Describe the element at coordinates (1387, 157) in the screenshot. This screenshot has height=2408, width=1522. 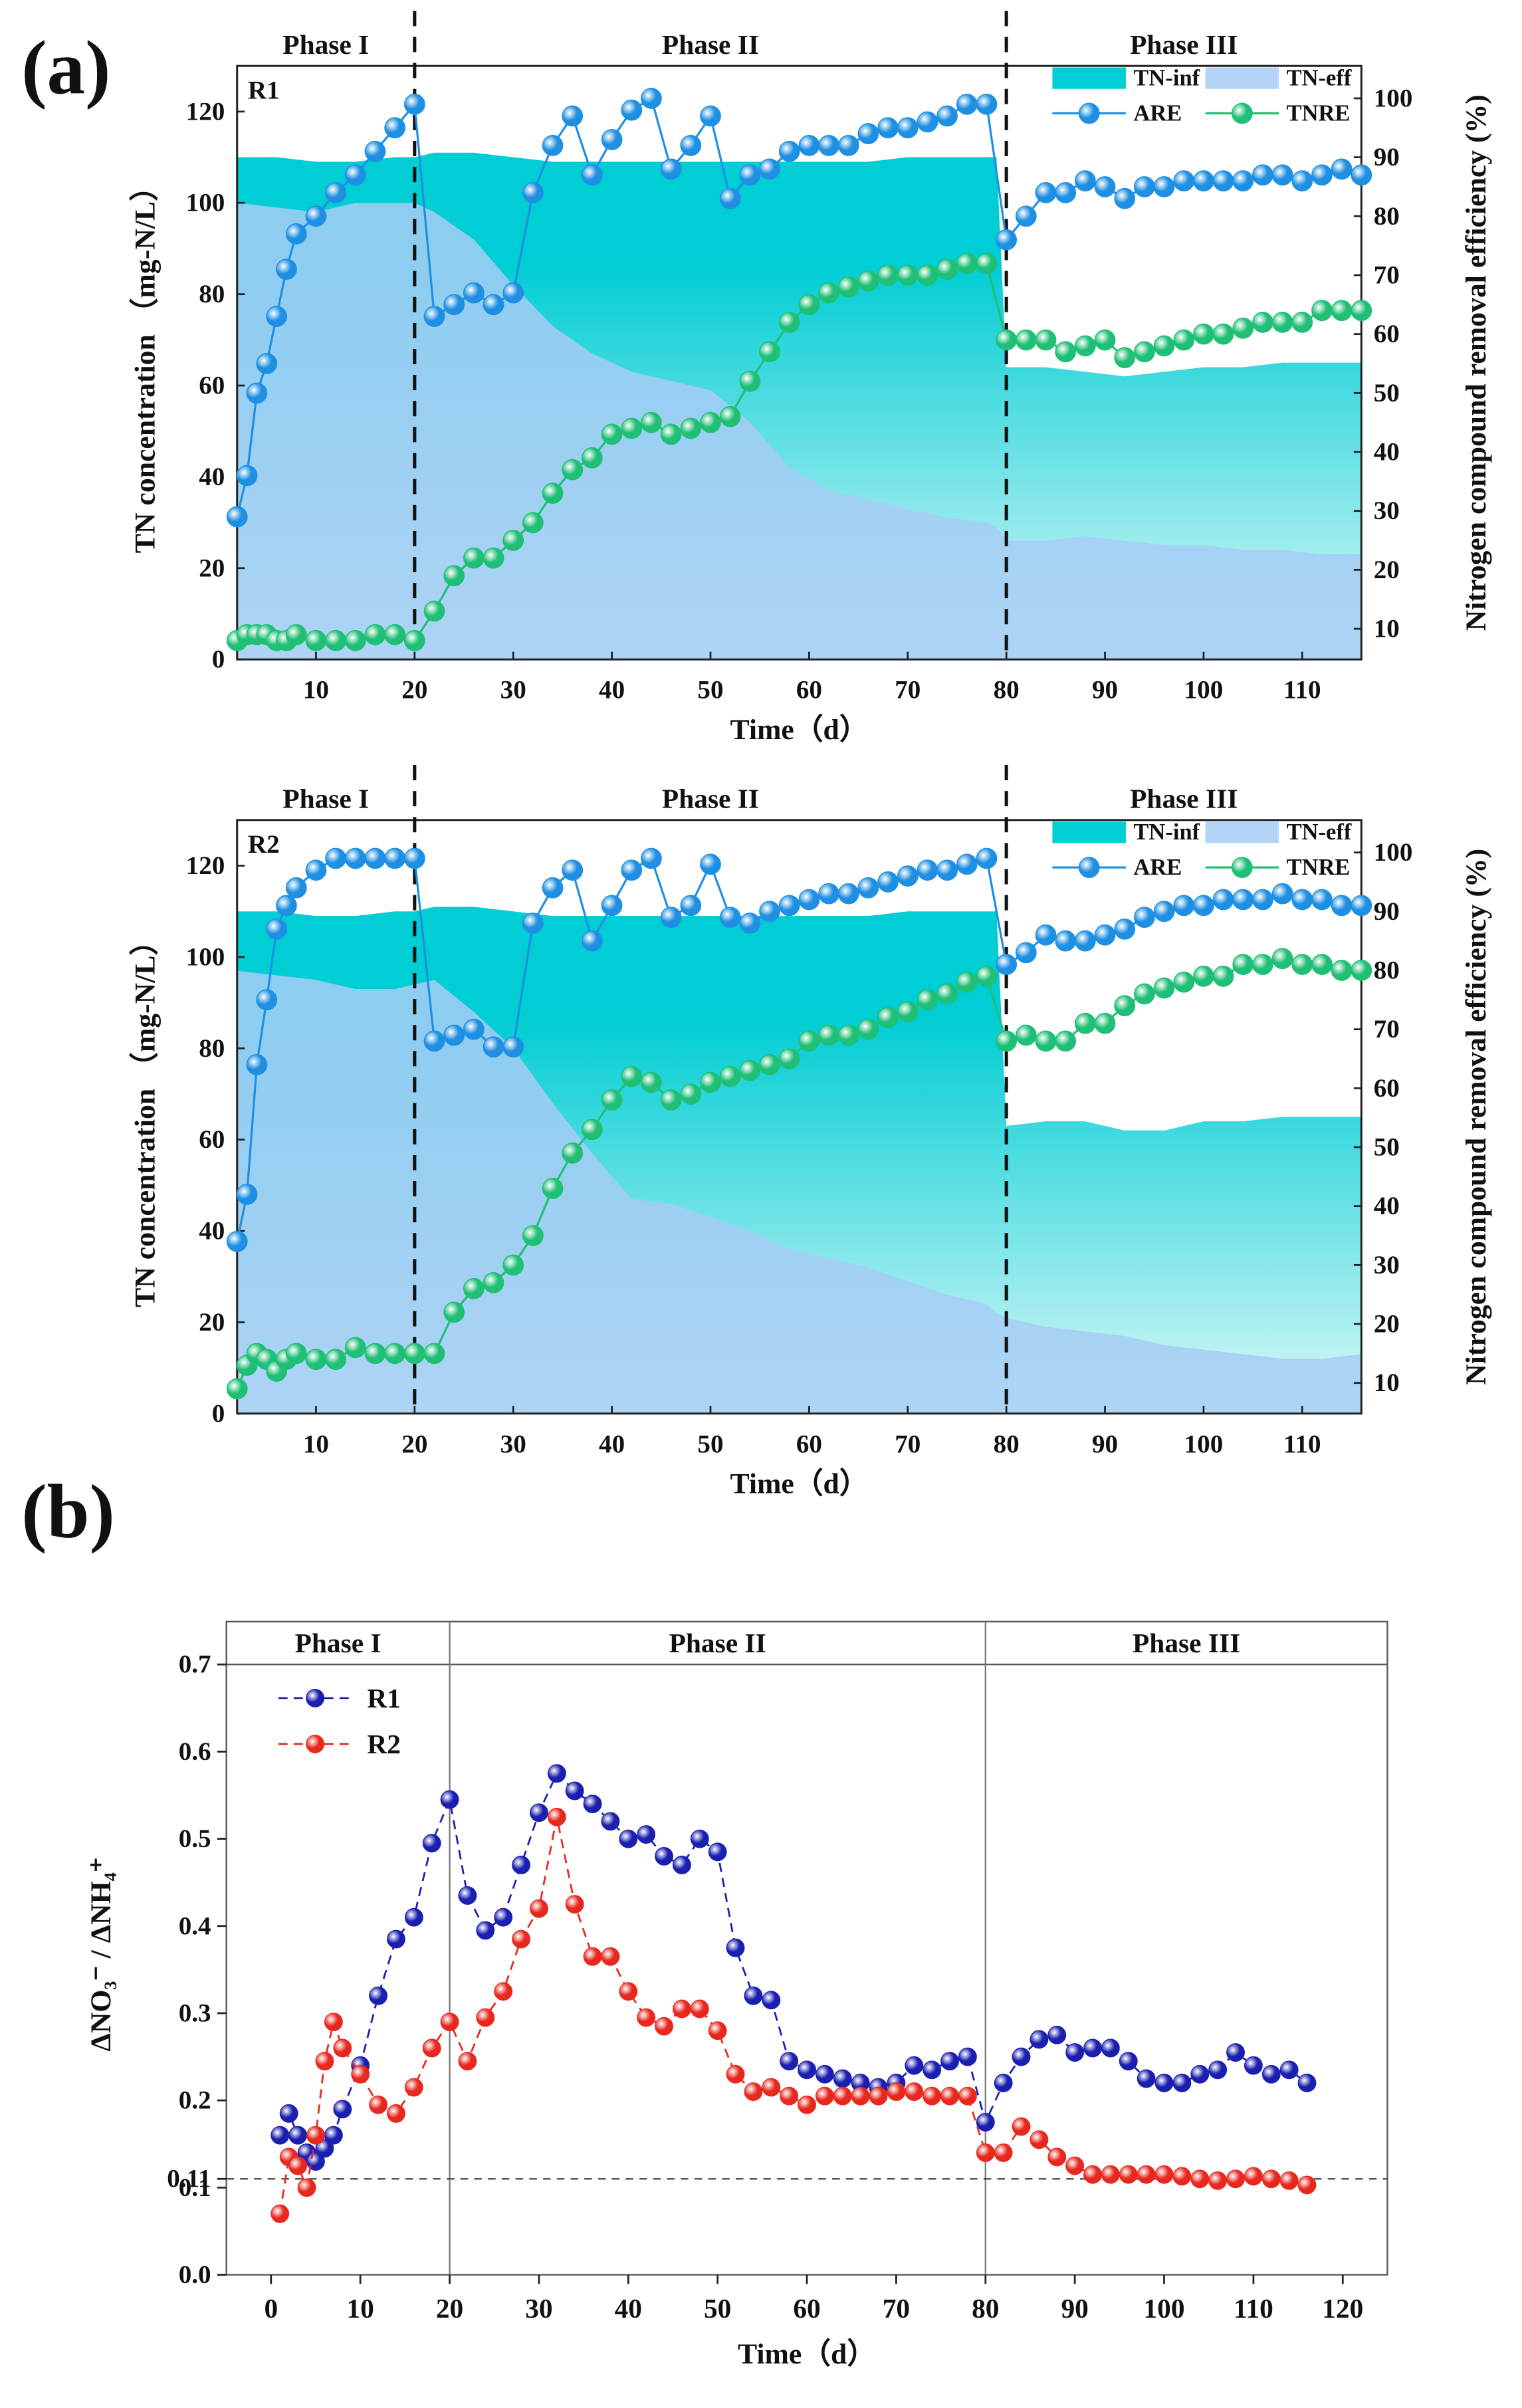
I see `y2-tick-label: 90` at that location.